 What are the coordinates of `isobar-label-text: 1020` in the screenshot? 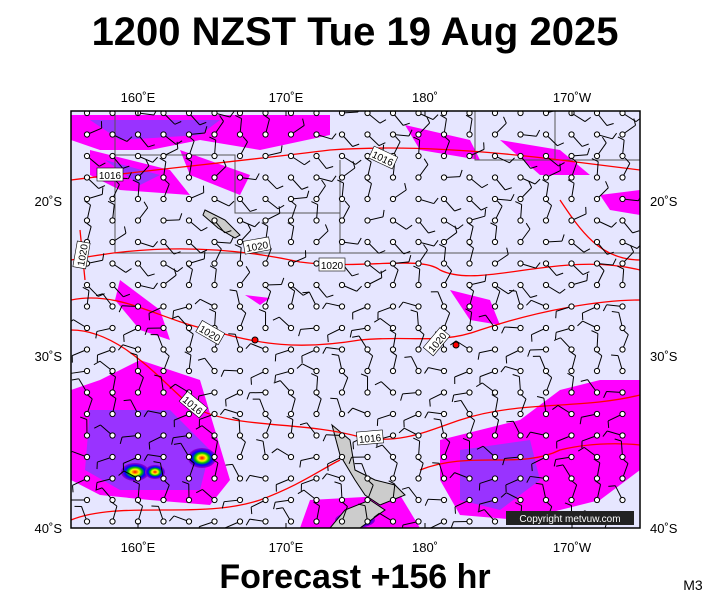 It's located at (332, 266).